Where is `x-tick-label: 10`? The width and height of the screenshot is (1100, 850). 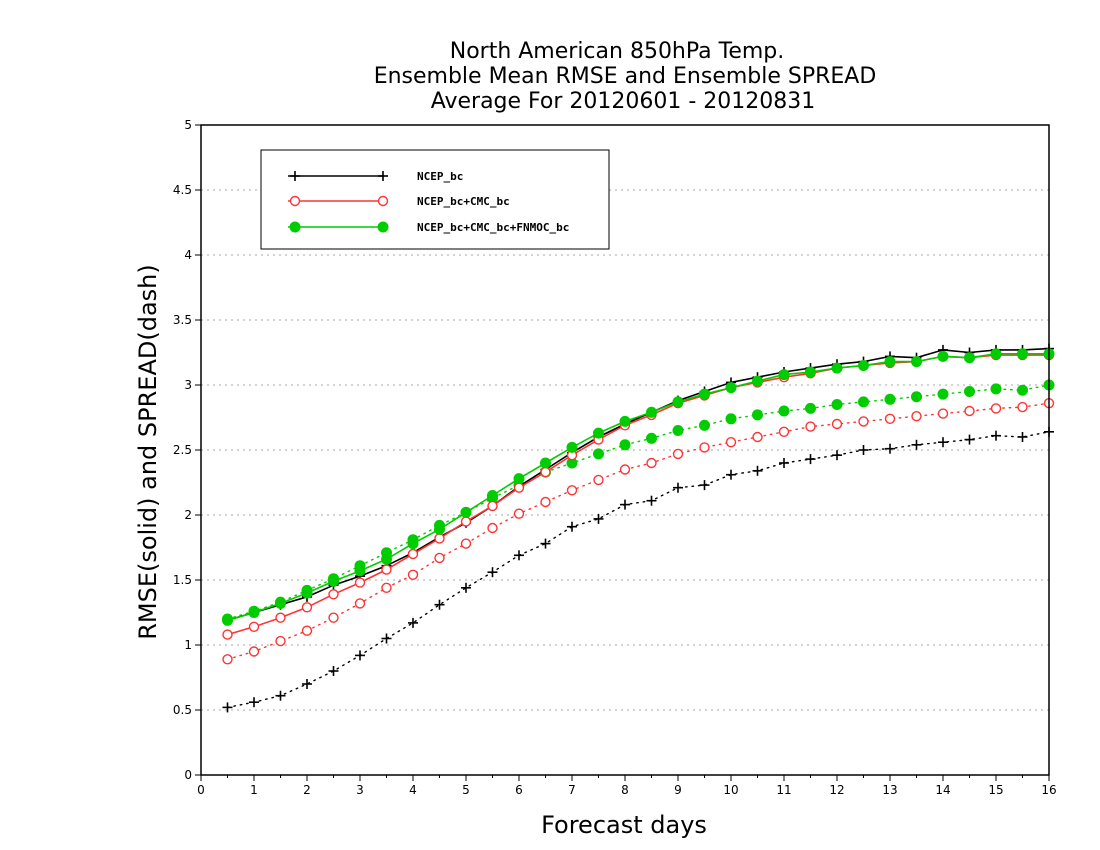
x-tick-label: 10 is located at coordinates (730, 790).